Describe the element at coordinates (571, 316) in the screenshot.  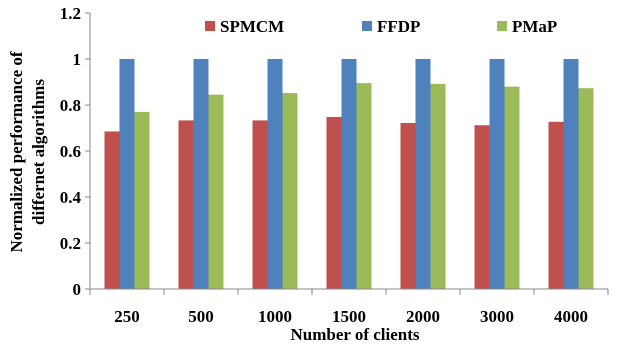
I see `x-tick-label: 4000` at that location.